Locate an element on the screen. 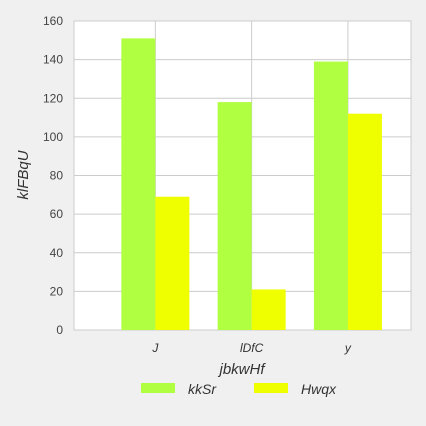 This screenshot has height=426, width=426. legend-swatch-Hwqx is located at coordinates (271, 388).